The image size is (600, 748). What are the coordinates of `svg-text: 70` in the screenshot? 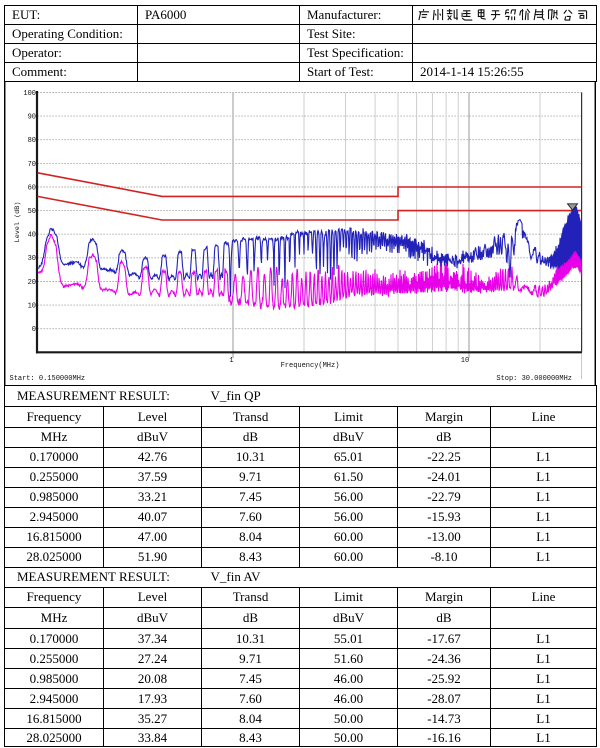 It's located at (32, 165).